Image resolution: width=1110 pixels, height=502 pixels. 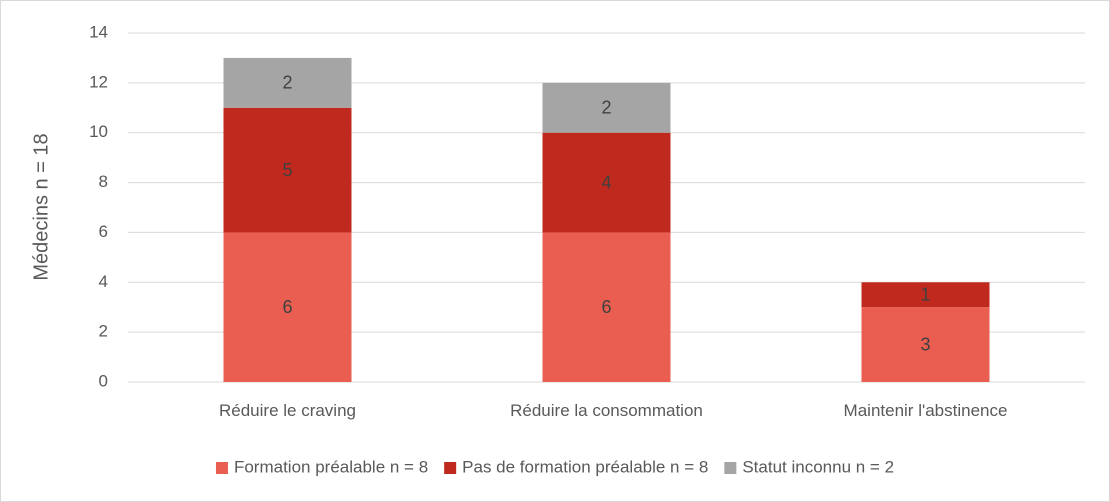 I want to click on data-label: 5, so click(x=287, y=170).